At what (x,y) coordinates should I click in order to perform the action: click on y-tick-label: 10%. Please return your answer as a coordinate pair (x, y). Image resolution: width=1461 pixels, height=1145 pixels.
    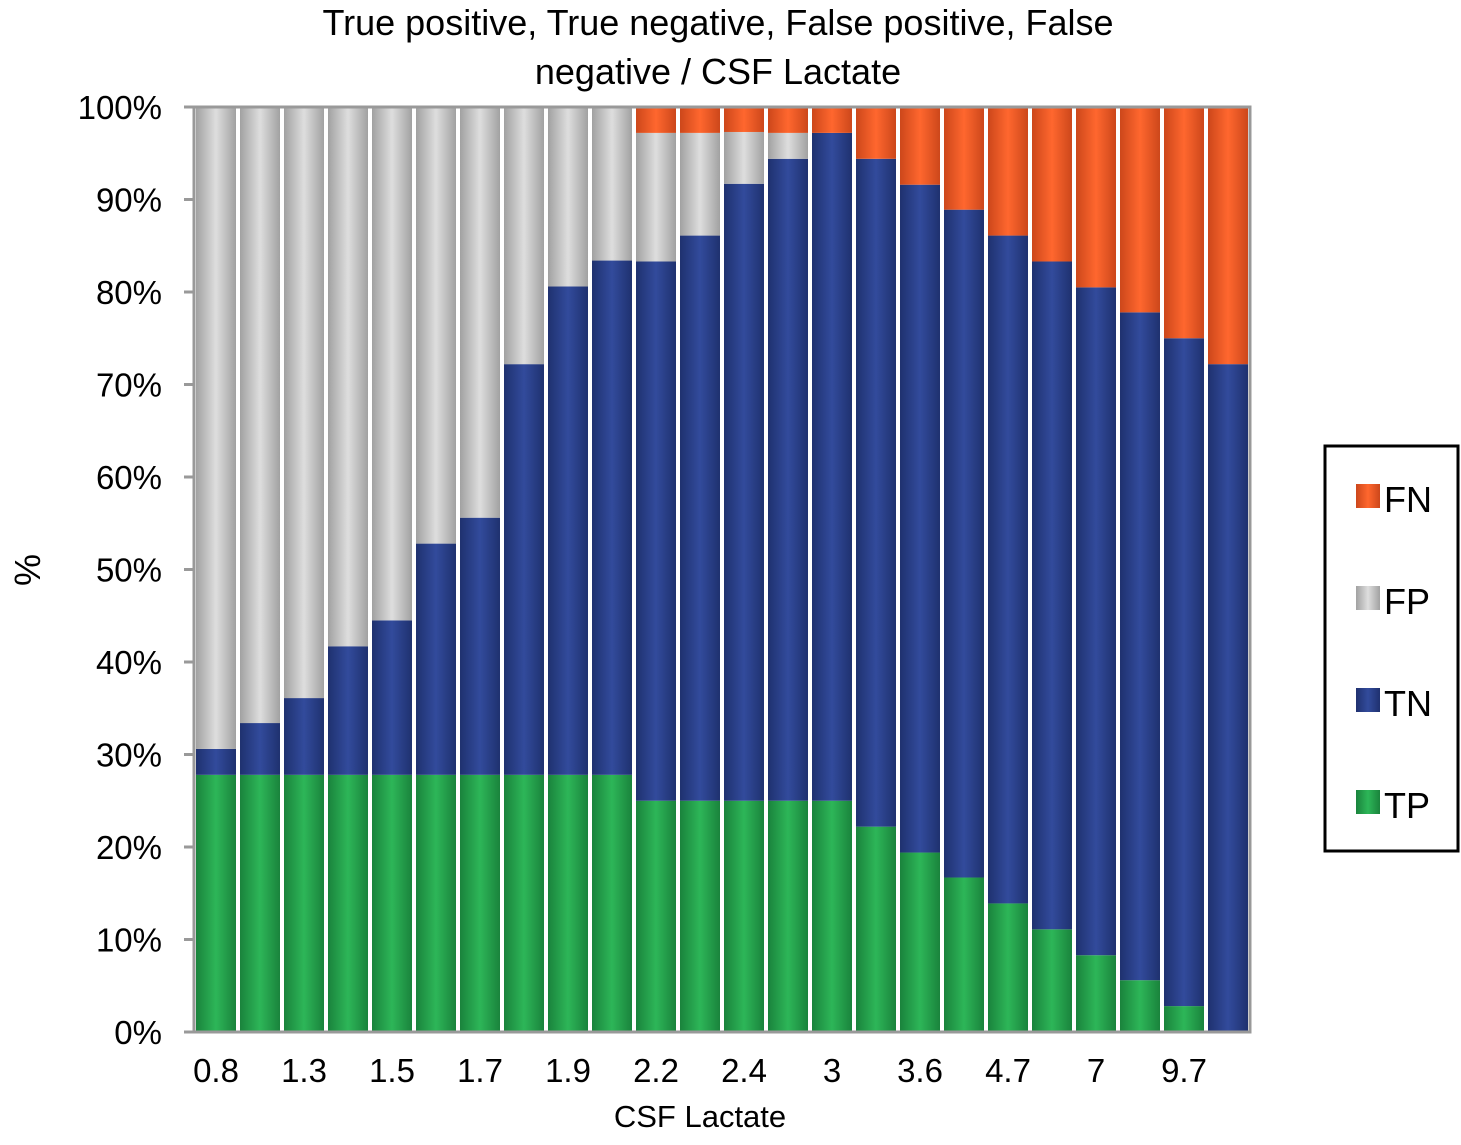
    Looking at the image, I should click on (129, 940).